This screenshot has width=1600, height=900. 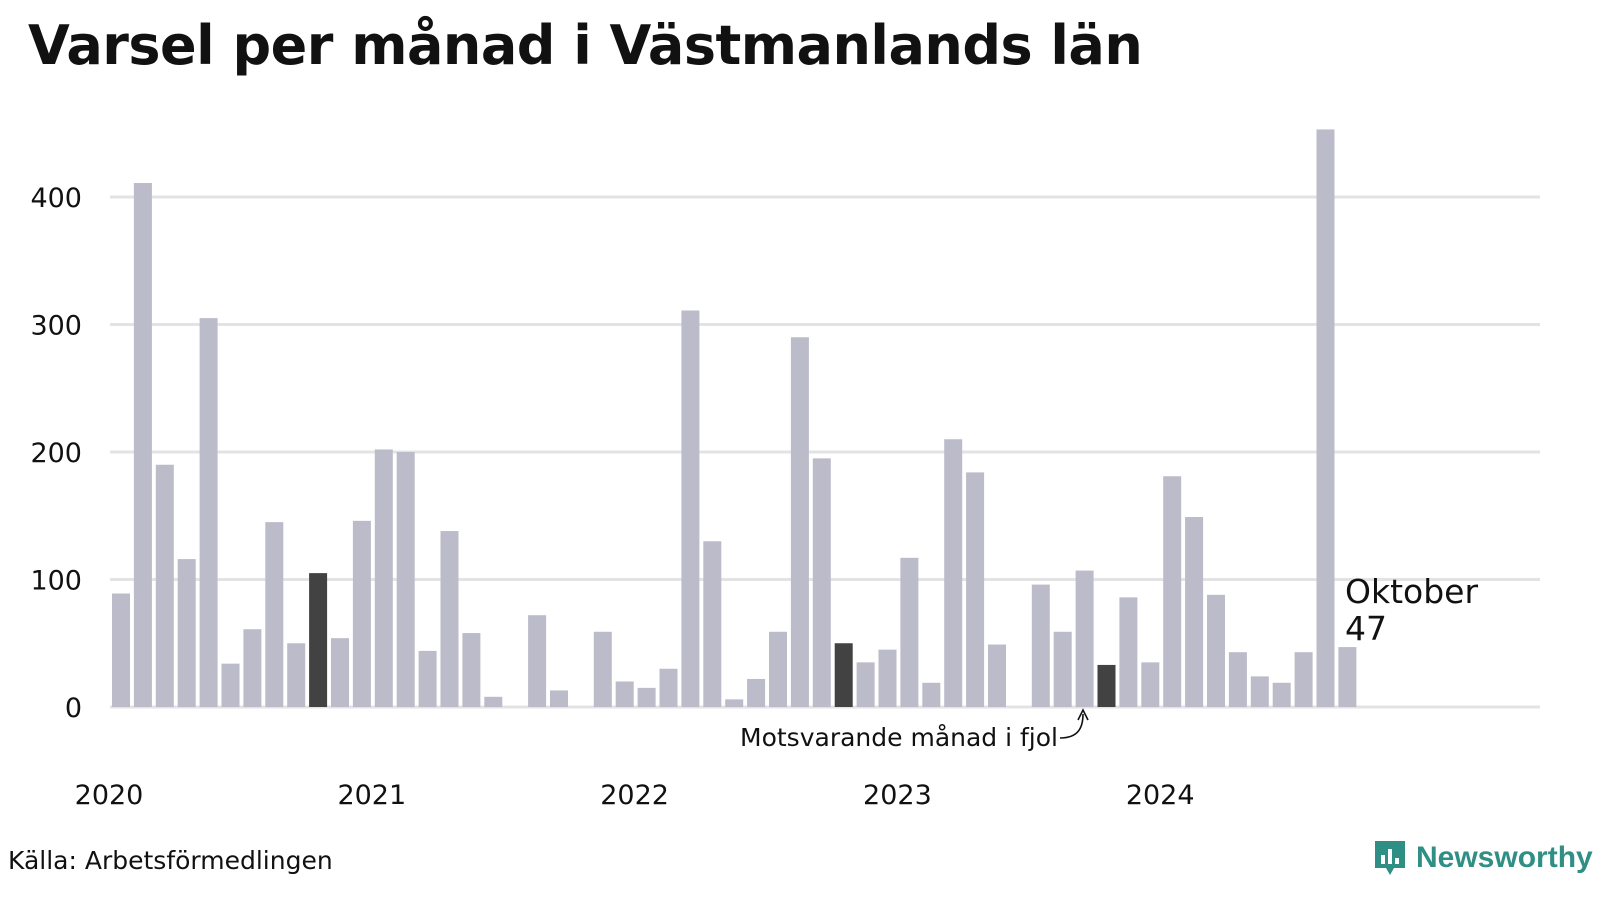 I want to click on y-tick-label: 200, so click(x=56, y=453).